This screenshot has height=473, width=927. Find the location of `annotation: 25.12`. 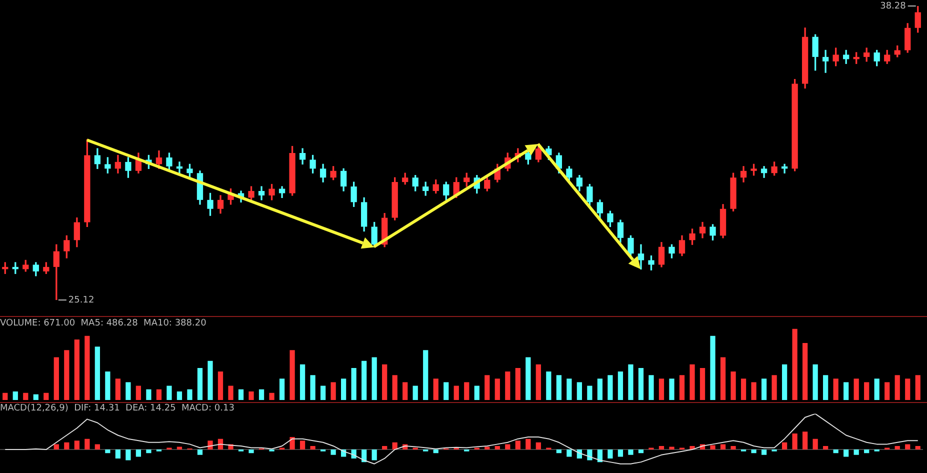

annotation: 25.12 is located at coordinates (81, 300).